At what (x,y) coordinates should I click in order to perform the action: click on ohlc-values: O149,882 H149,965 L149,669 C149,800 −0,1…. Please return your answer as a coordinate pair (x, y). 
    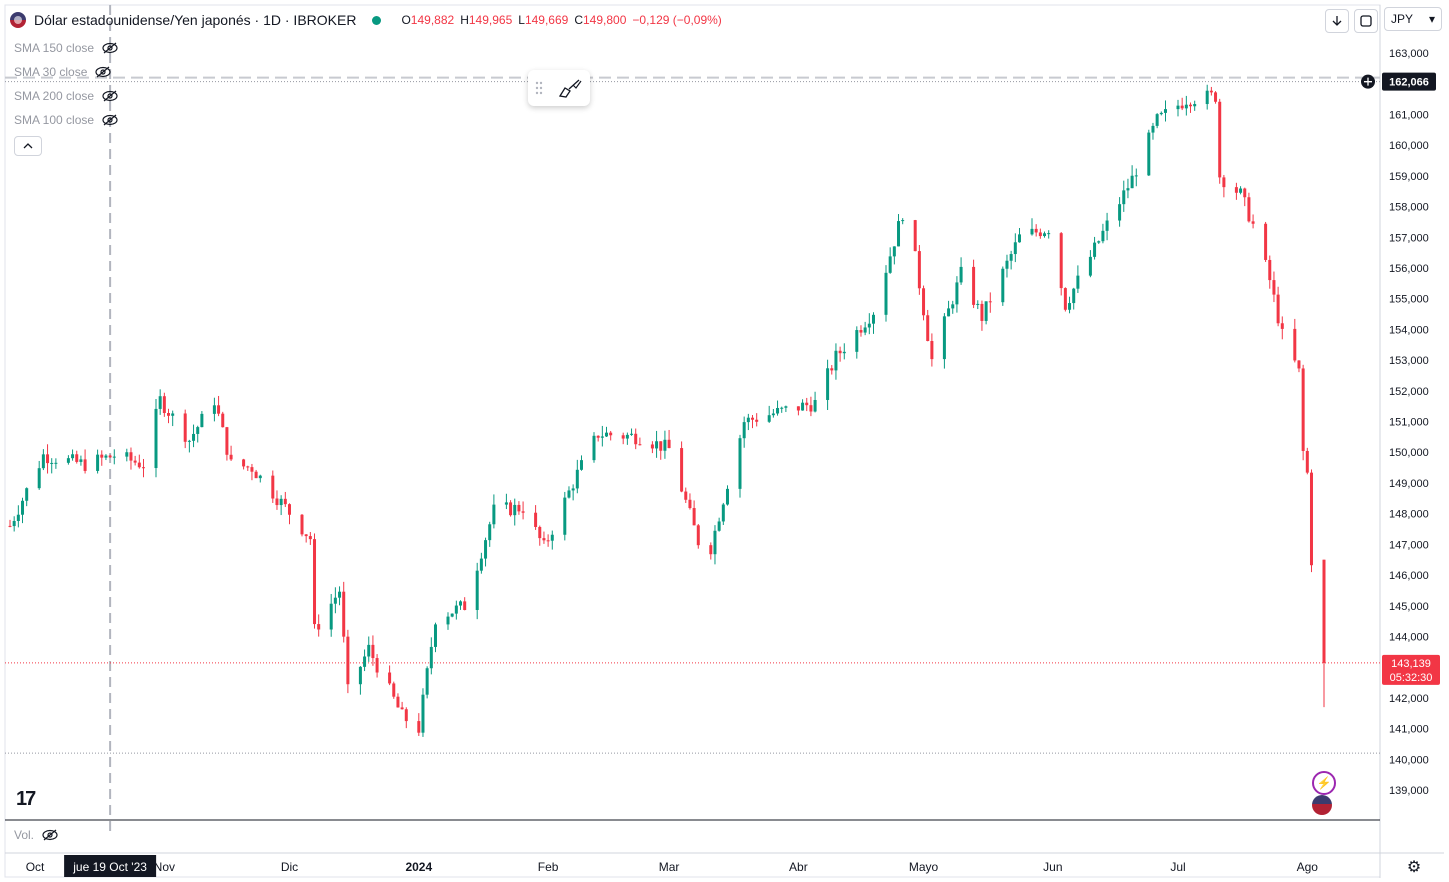
    Looking at the image, I should click on (561, 20).